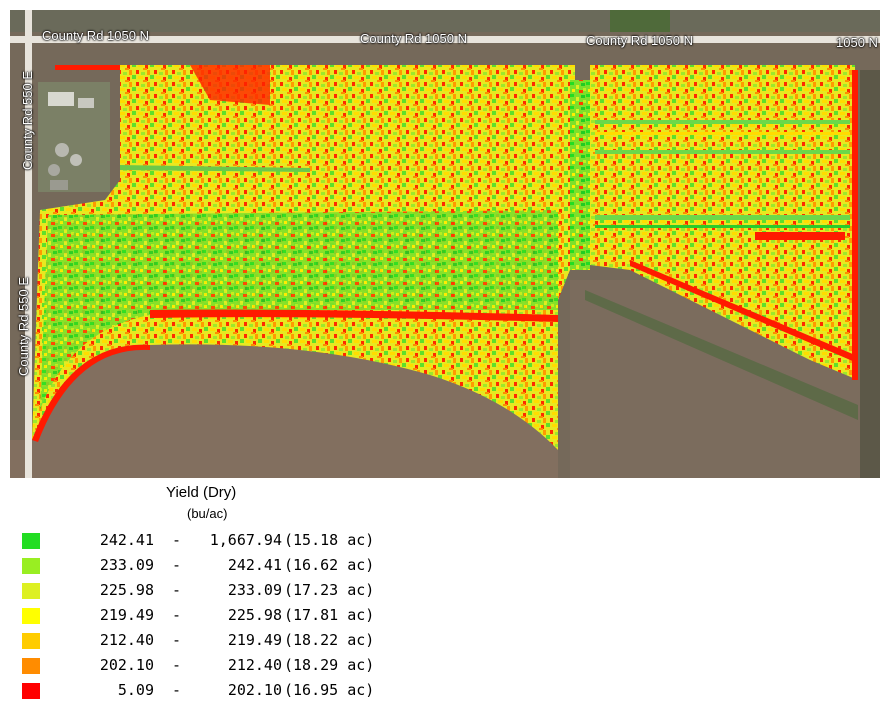  I want to click on road-label-north-4: 1050 N, so click(857, 42).